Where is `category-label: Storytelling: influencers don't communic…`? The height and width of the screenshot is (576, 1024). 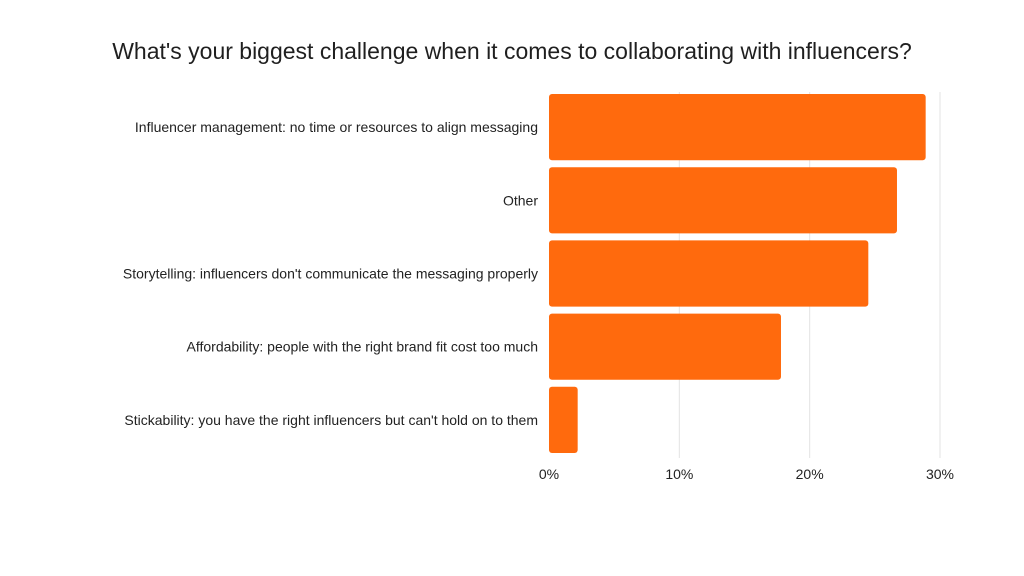 category-label: Storytelling: influencers don't communic… is located at coordinates (330, 274).